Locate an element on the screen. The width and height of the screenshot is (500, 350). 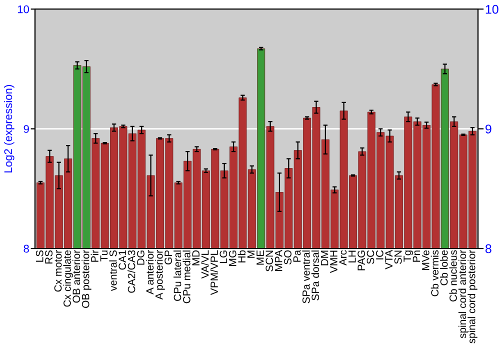
x-tick-label: MD is located at coordinates (196, 258).